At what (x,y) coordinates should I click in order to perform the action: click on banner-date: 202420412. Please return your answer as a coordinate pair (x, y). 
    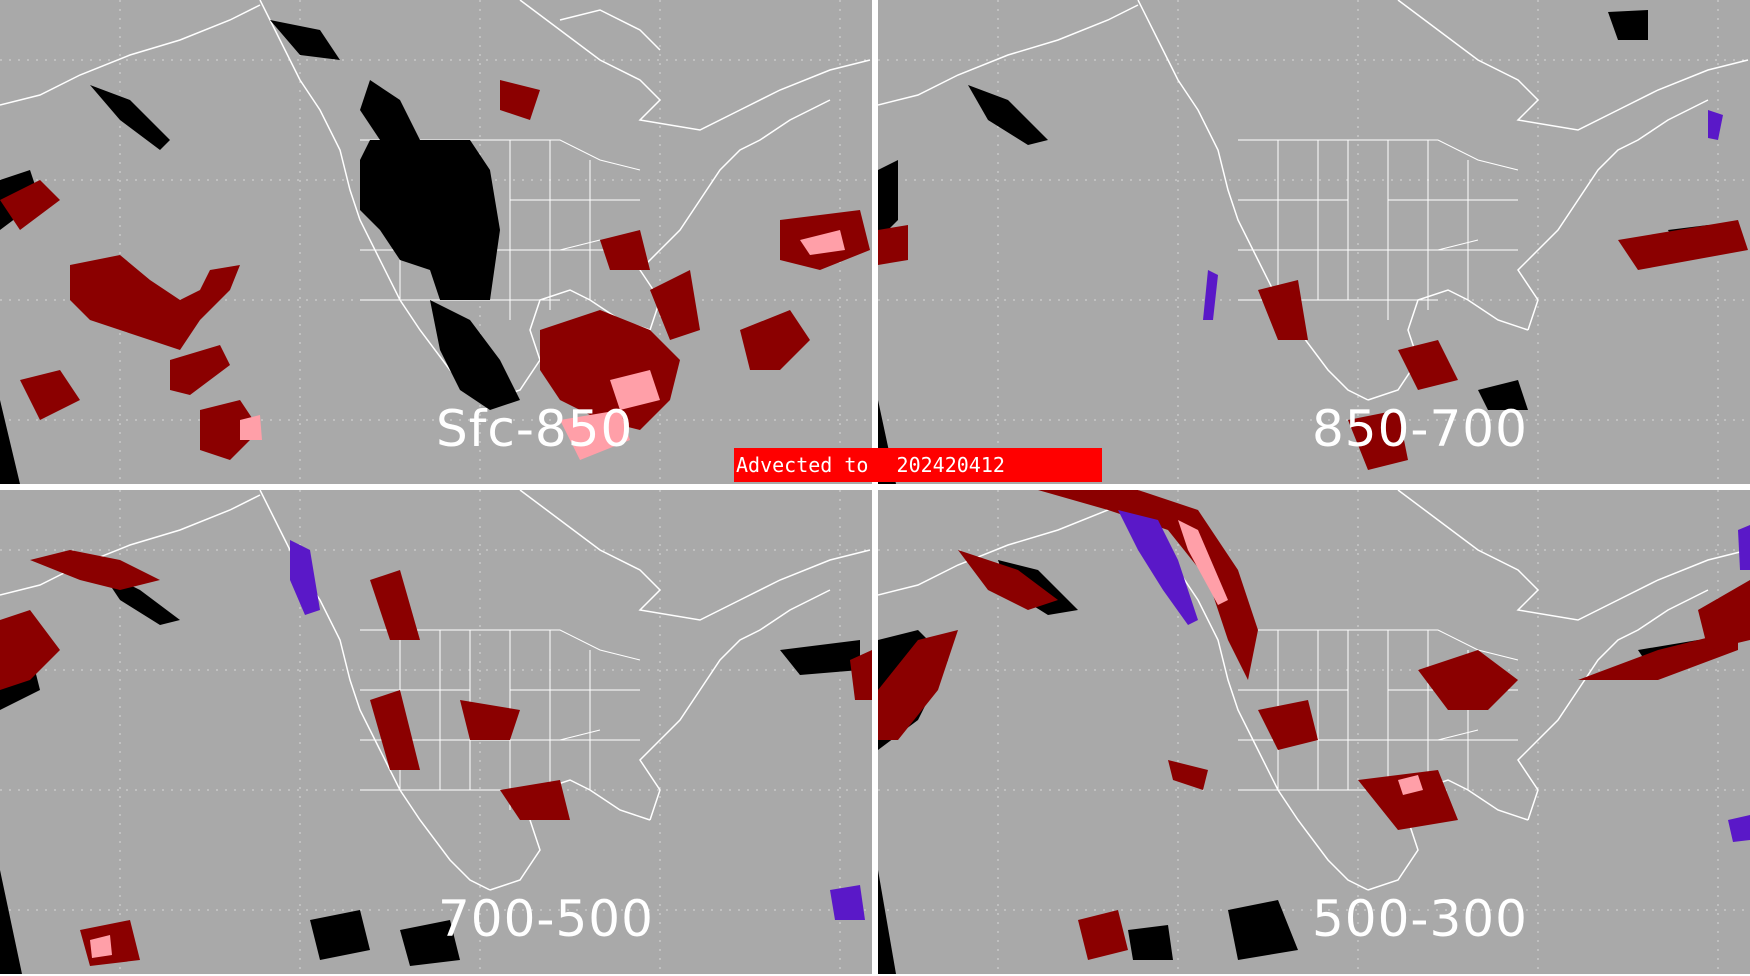
    Looking at the image, I should click on (950, 465).